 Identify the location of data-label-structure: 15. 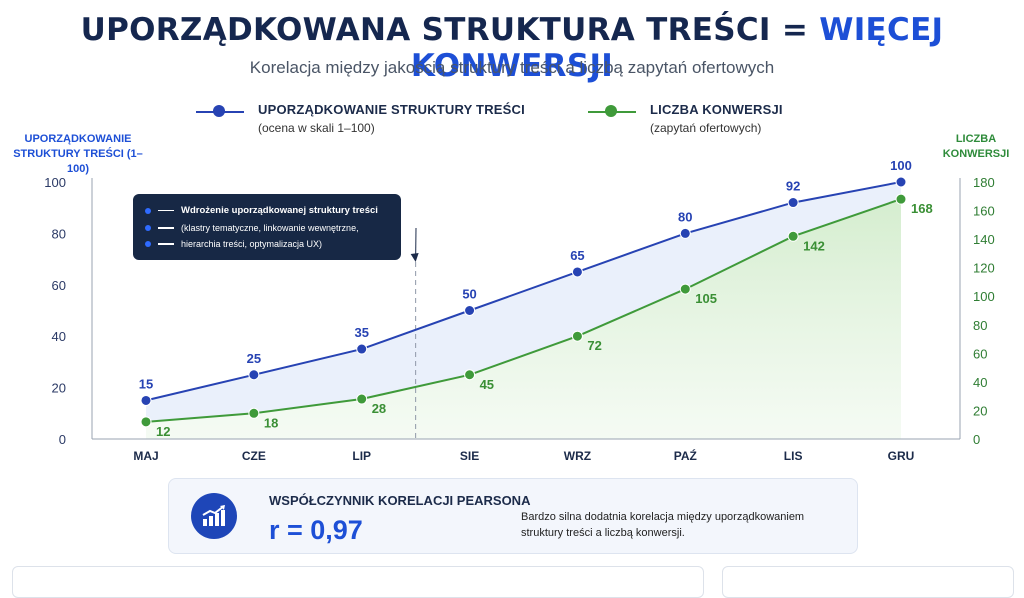
(146, 383).